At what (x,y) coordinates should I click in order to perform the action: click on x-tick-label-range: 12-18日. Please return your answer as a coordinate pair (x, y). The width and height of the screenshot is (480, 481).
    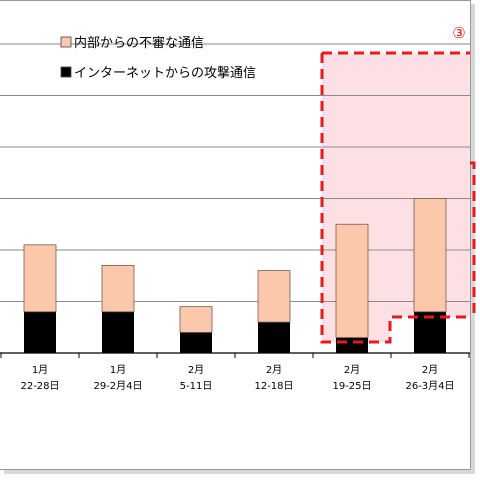
    Looking at the image, I should click on (273, 386).